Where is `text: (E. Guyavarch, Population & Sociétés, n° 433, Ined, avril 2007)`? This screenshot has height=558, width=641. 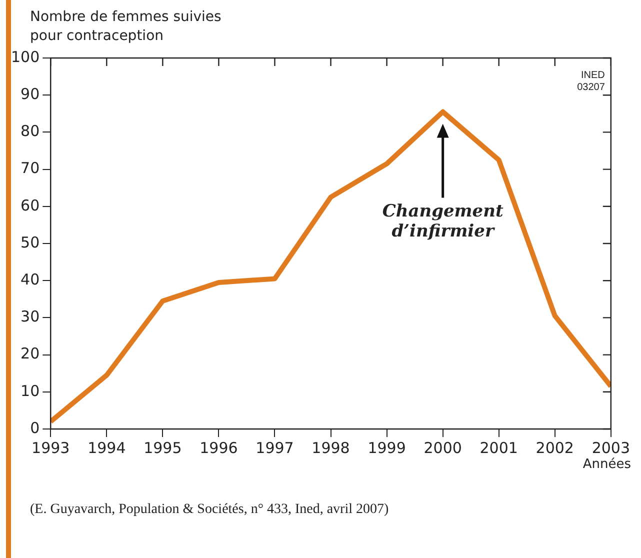 text: (E. Guyavarch, Population & Sociétés, n° 433, Ined, avril 2007) is located at coordinates (209, 510).